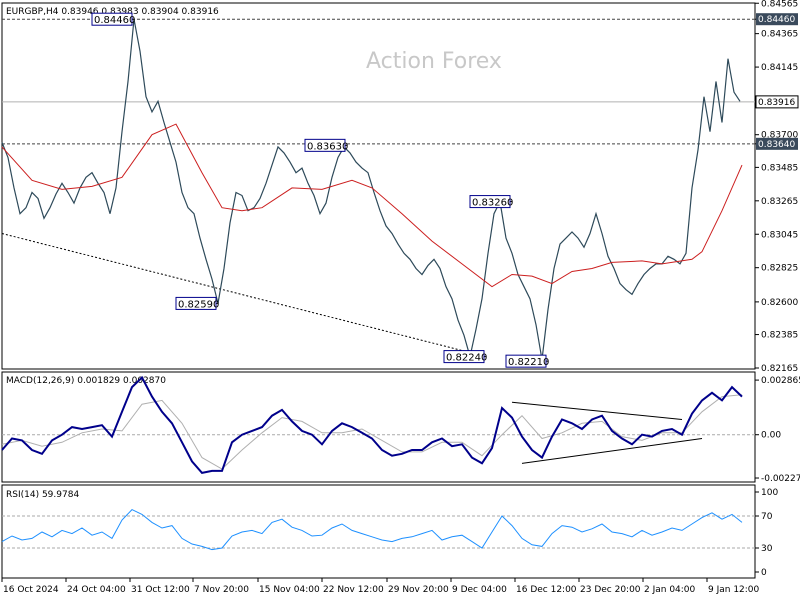 Image resolution: width=800 pixels, height=600 pixels. I want to click on watermark: Action Forex, so click(434, 61).